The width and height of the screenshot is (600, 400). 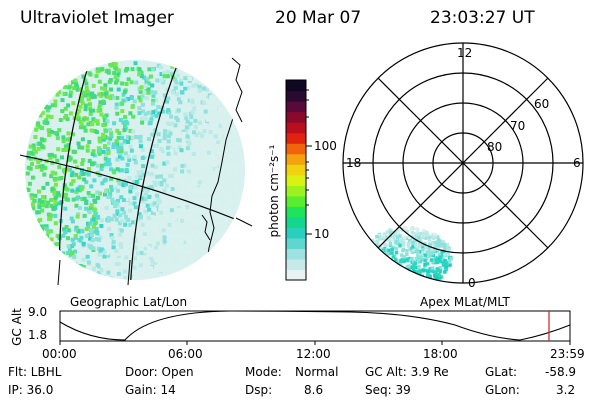 I want to click on coastline, so click(x=206, y=227).